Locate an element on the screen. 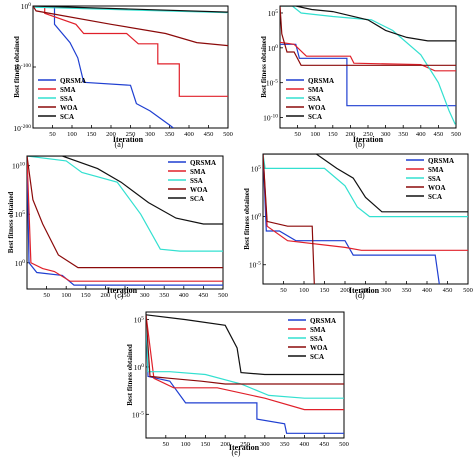  panel-label: (c) is located at coordinates (119, 295).